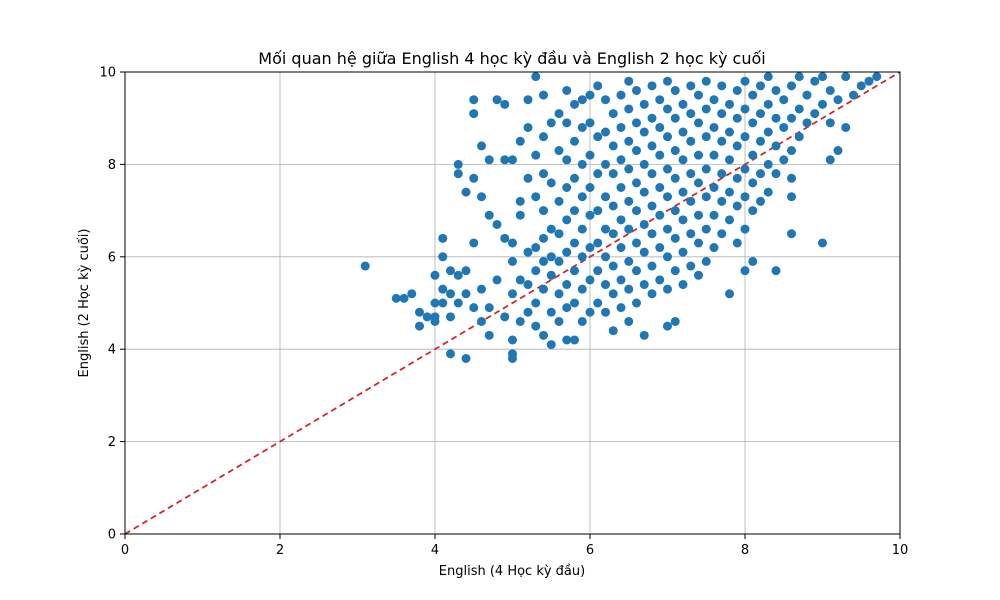  What do you see at coordinates (514, 546) in the screenshot?
I see `x-axis-ticks: 0 2 4 6 8 10` at bounding box center [514, 546].